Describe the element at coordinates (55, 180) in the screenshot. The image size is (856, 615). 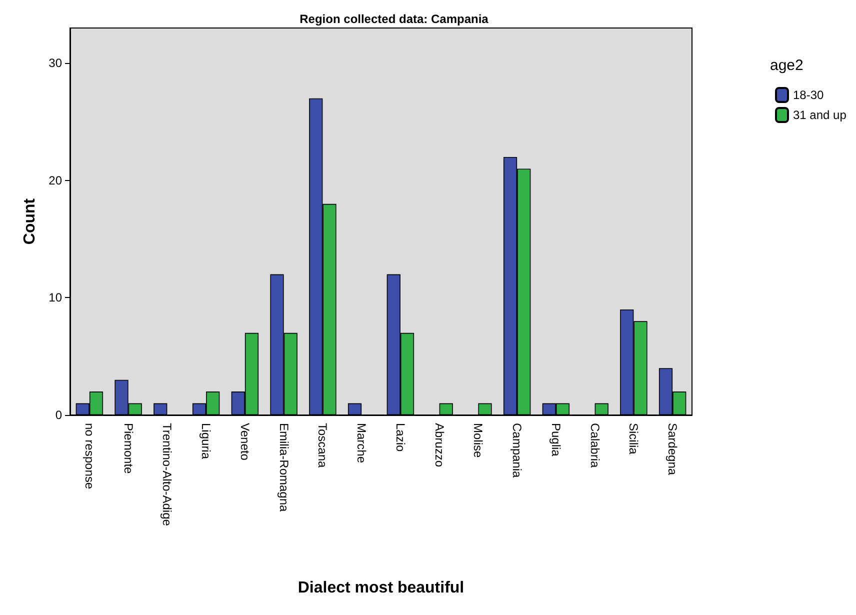
I see `y-tick-label: 20` at that location.